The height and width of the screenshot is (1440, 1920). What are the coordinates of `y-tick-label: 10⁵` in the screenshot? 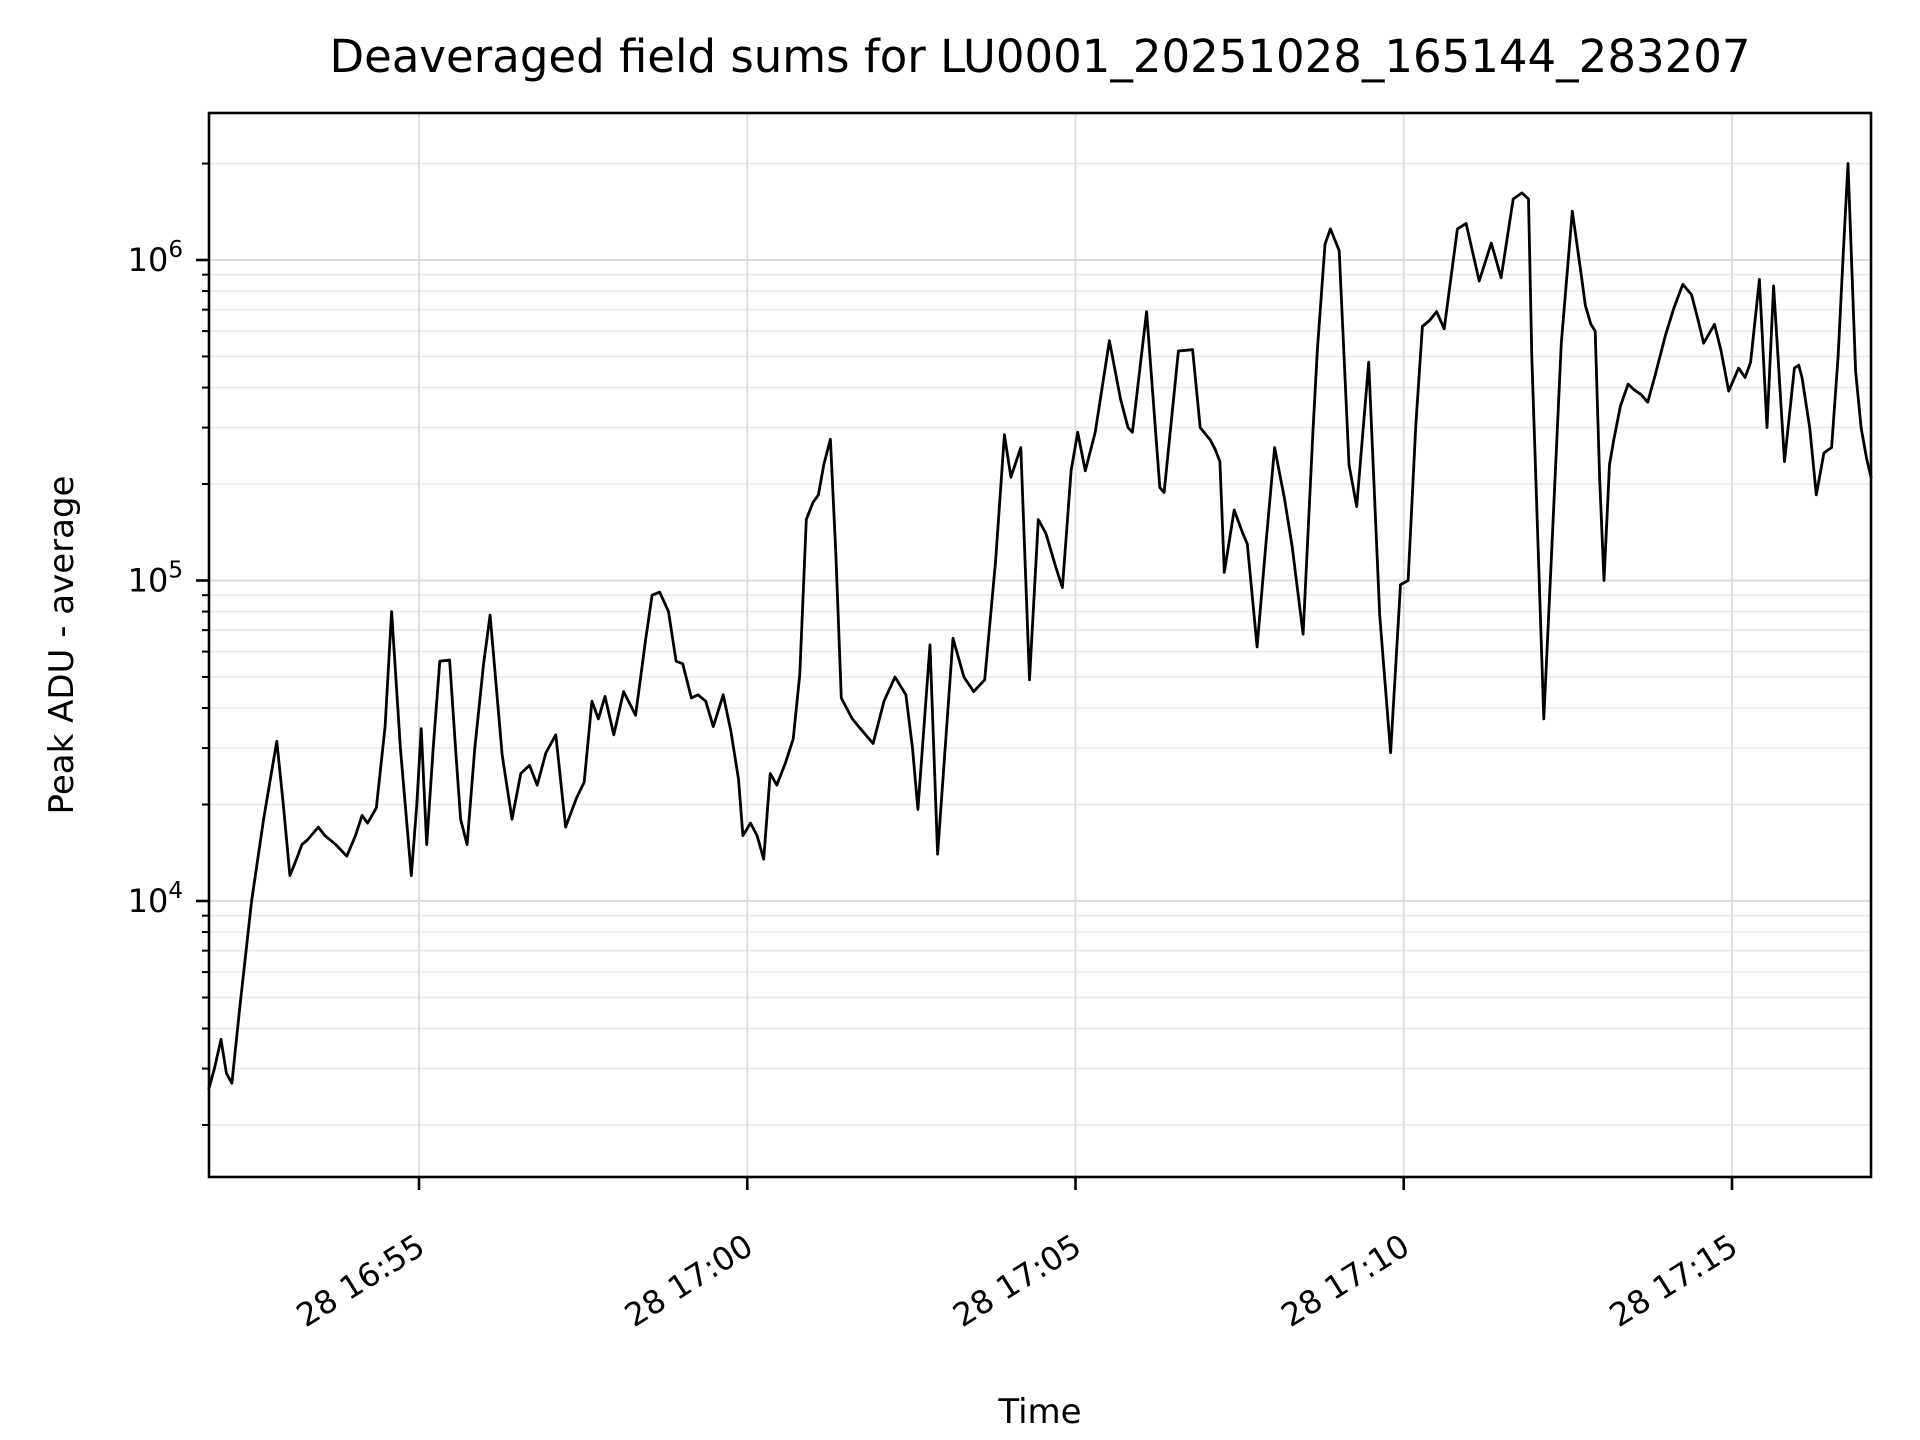 It's located at (155, 579).